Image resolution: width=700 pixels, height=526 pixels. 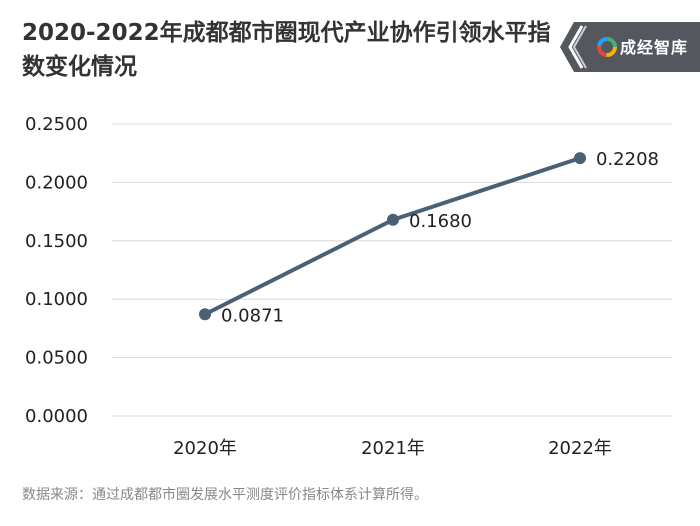 I want to click on data-label: 0.0871, so click(x=252, y=315).